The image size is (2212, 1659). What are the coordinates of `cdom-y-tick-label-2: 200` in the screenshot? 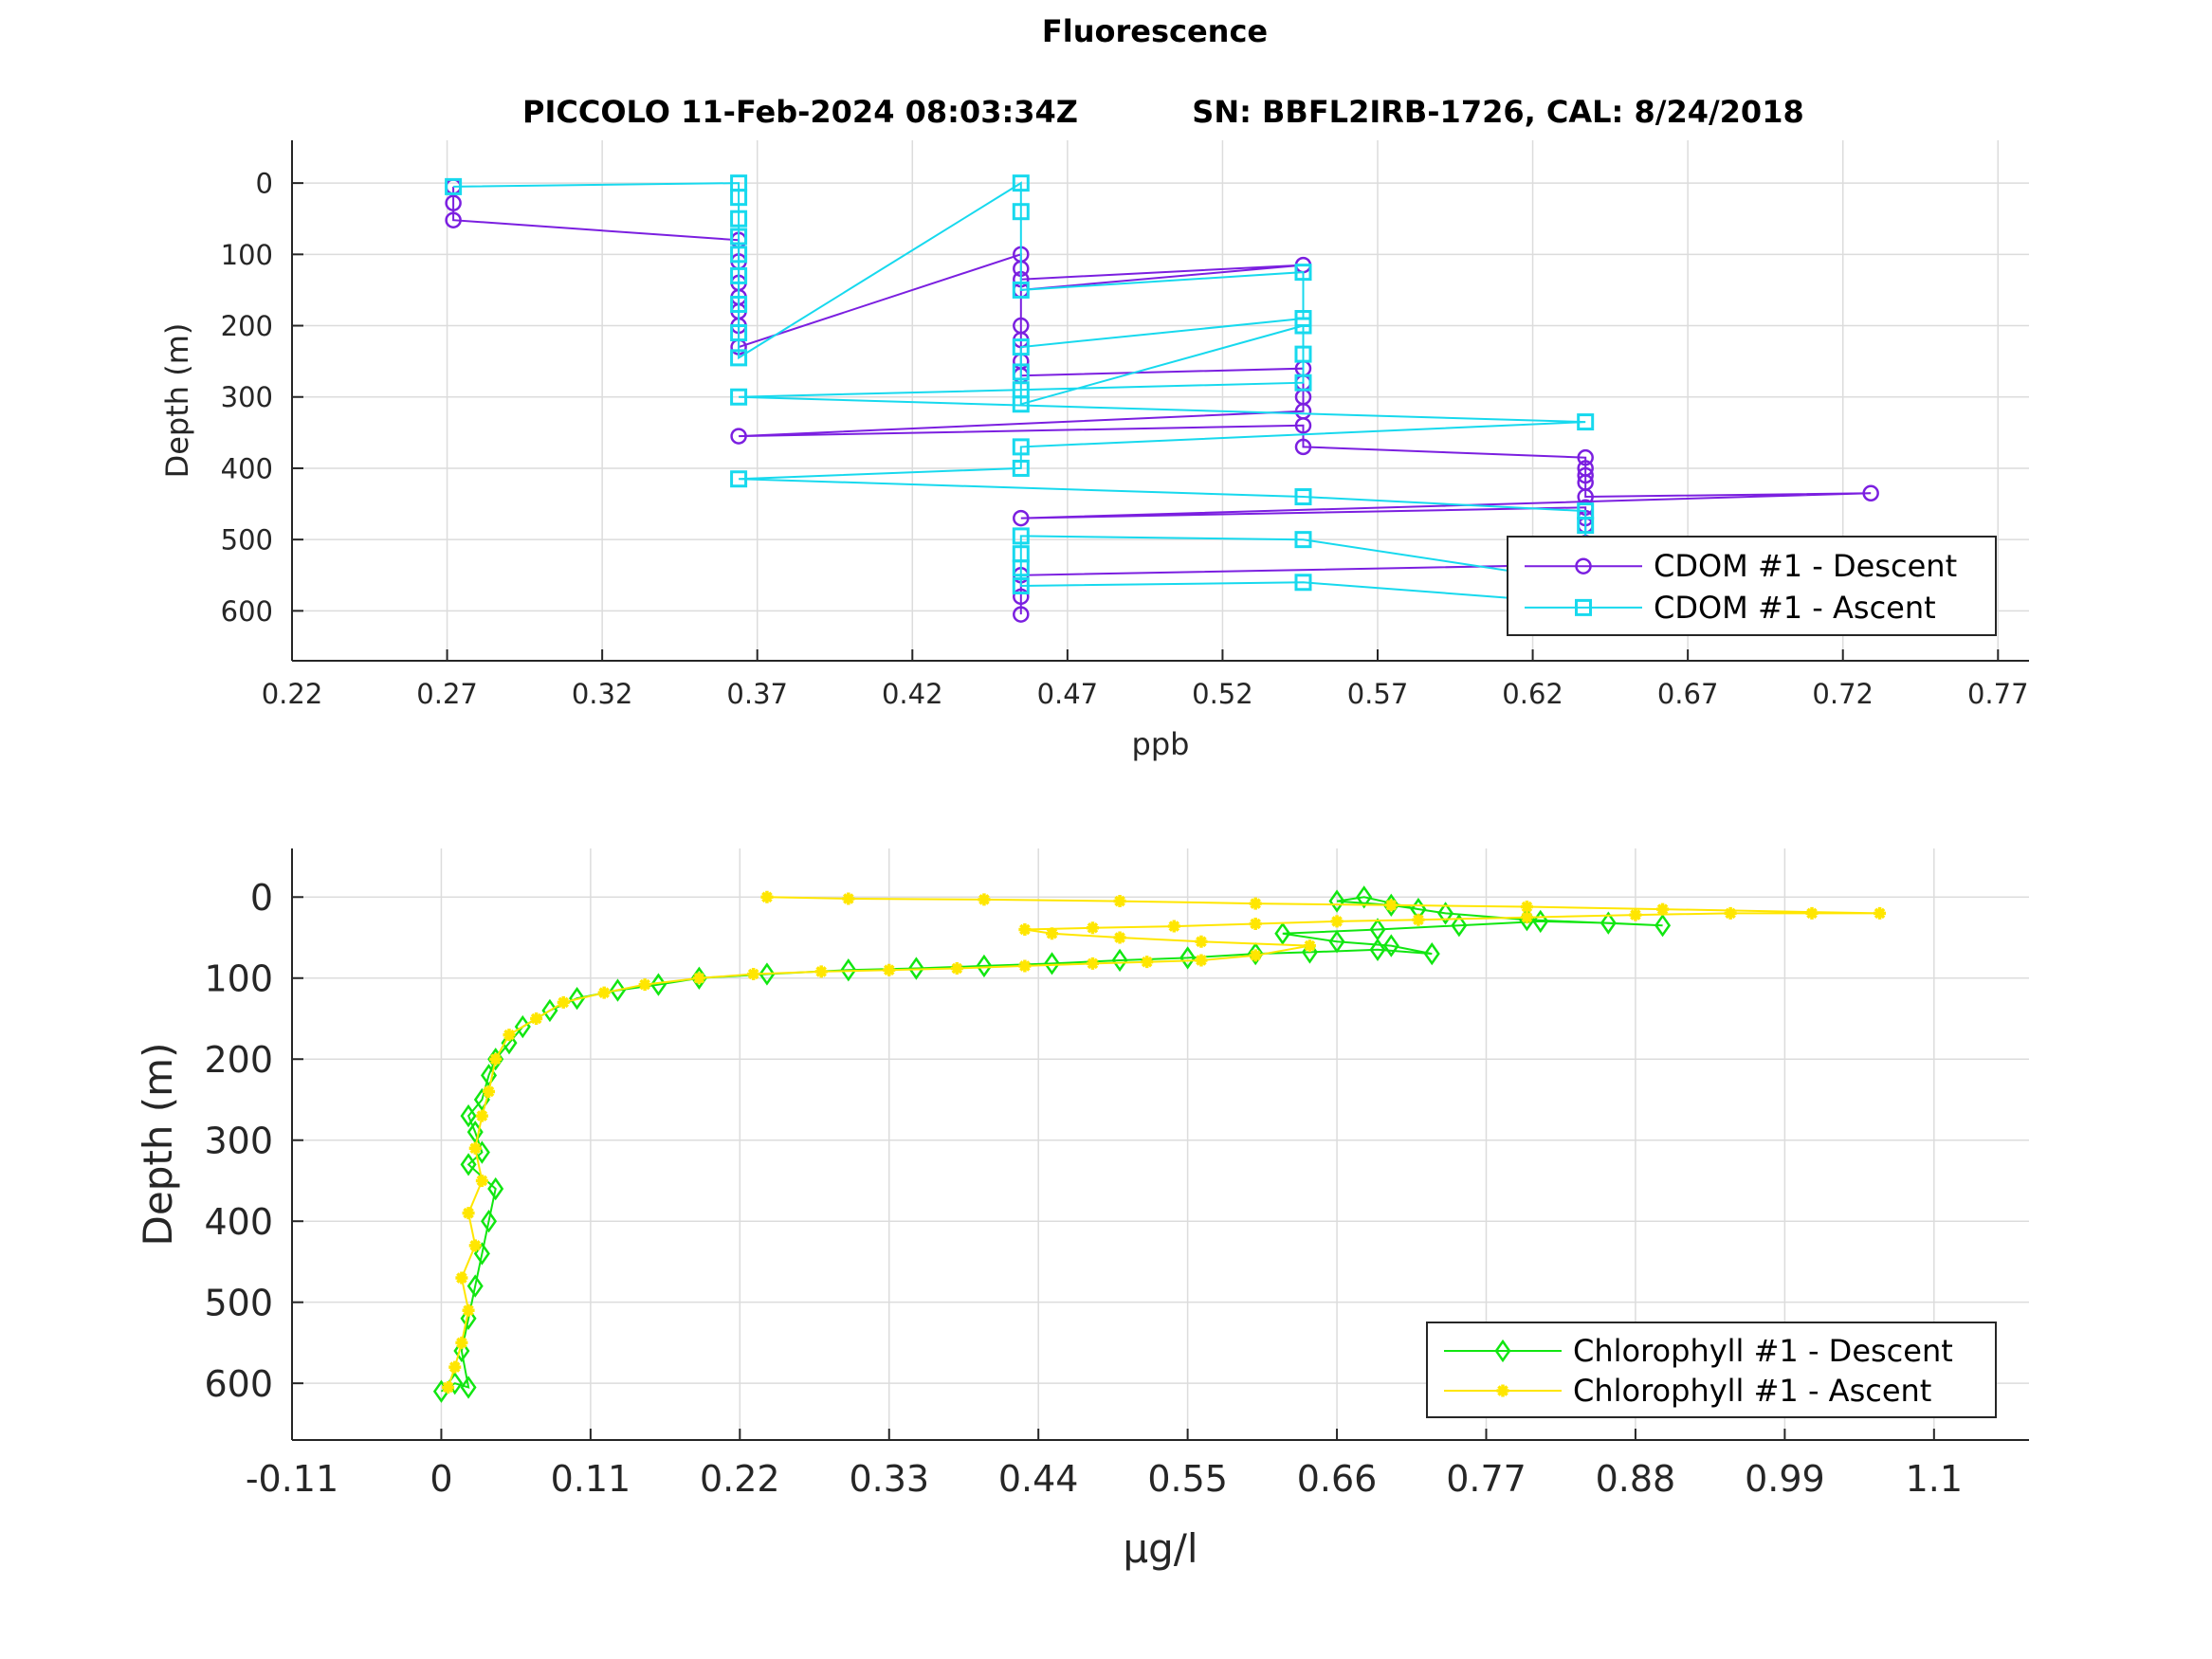 It's located at (247, 326).